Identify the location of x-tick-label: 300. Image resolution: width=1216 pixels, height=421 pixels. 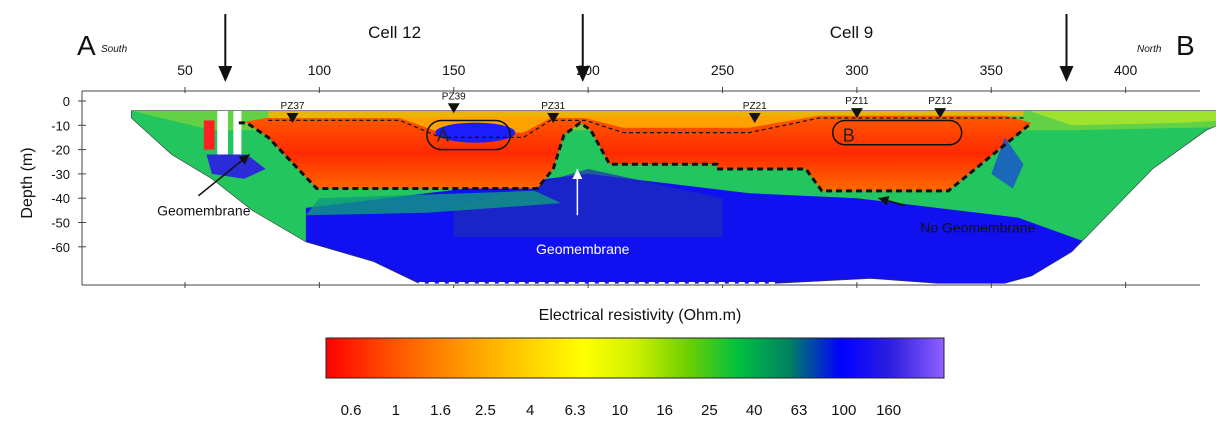
(857, 70).